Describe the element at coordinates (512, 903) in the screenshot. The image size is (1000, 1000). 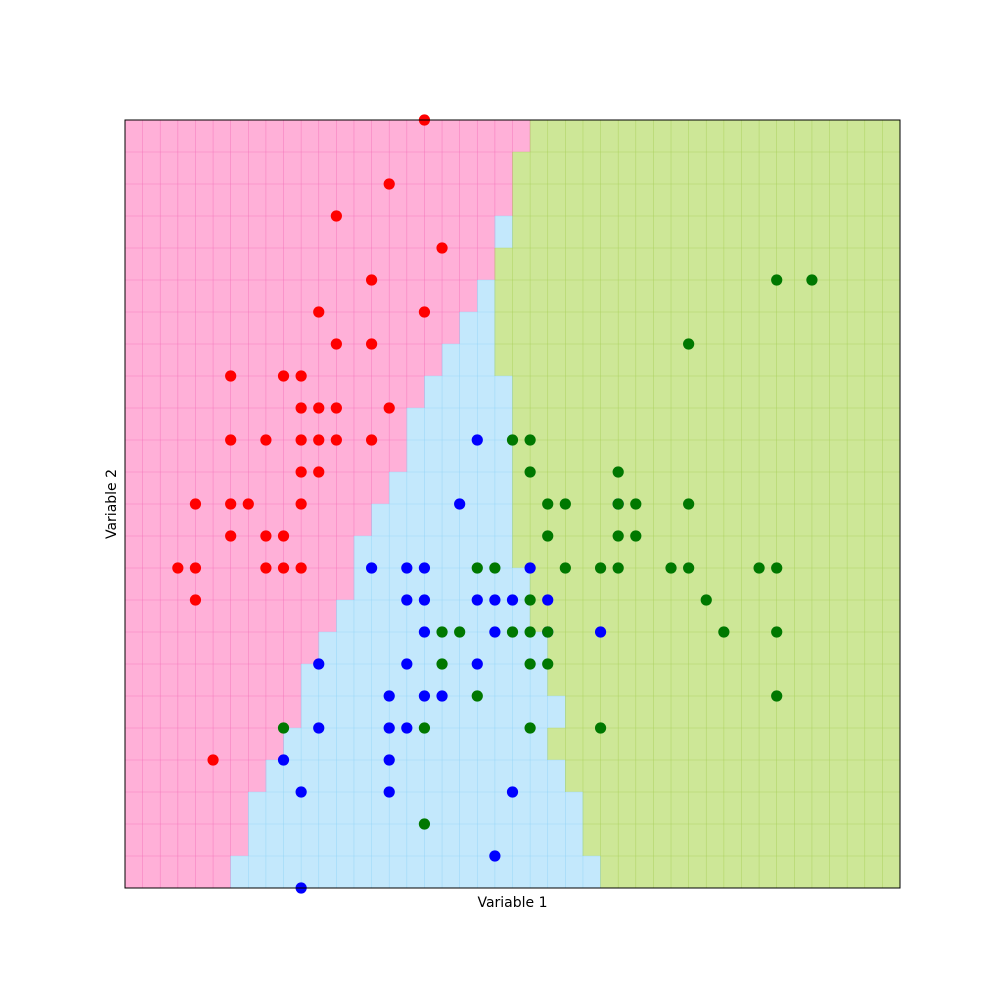
I see `x-axis-label: Variable 1` at that location.